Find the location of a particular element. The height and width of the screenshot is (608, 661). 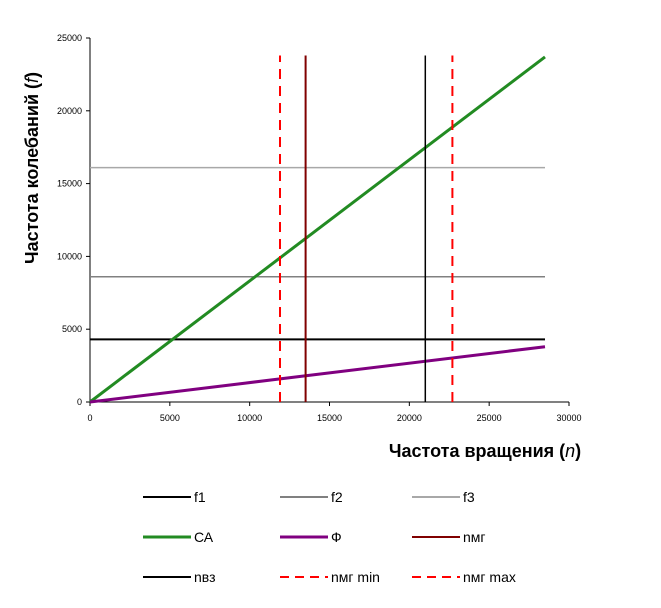

y-tick-label: 5000 is located at coordinates (72, 329).